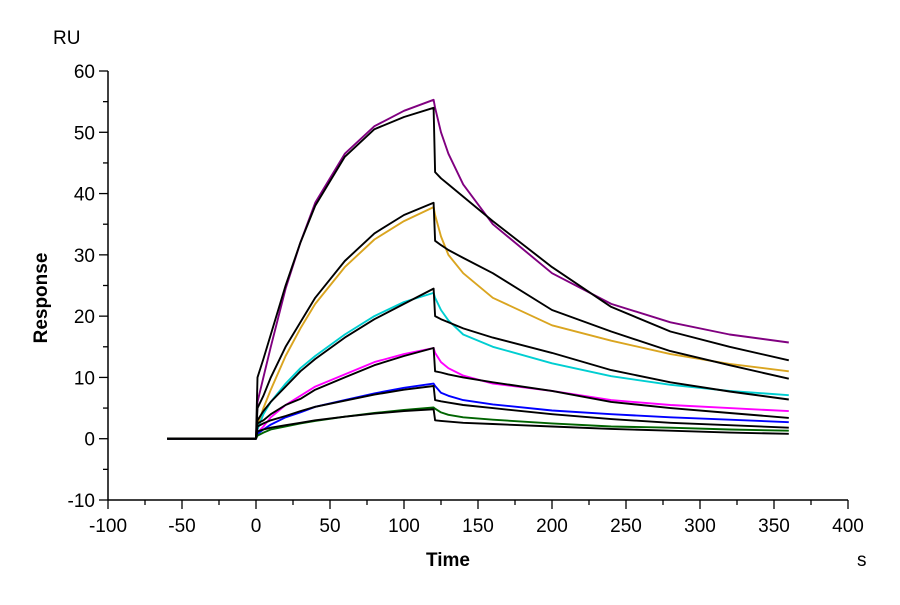 Image resolution: width=900 pixels, height=605 pixels. What do you see at coordinates (108, 526) in the screenshot?
I see `x-tick-label: -100` at bounding box center [108, 526].